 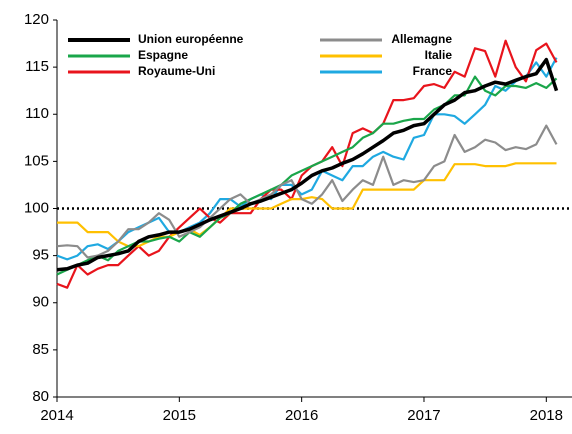 What do you see at coordinates (36, 160) in the screenshot?
I see `y-tick-label: 105` at bounding box center [36, 160].